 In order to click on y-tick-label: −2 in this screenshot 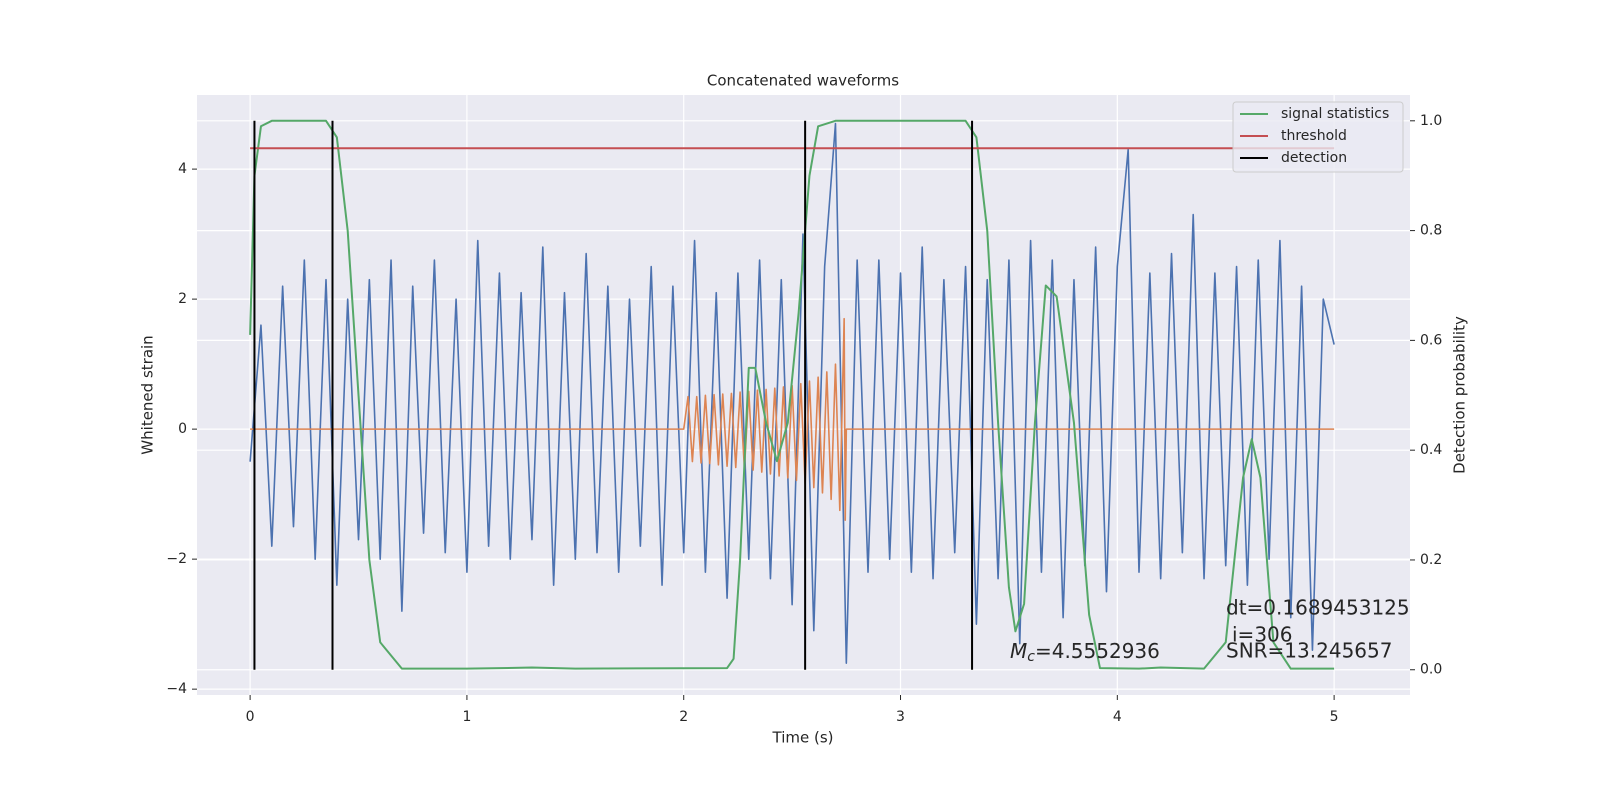, I will do `click(176, 559)`.